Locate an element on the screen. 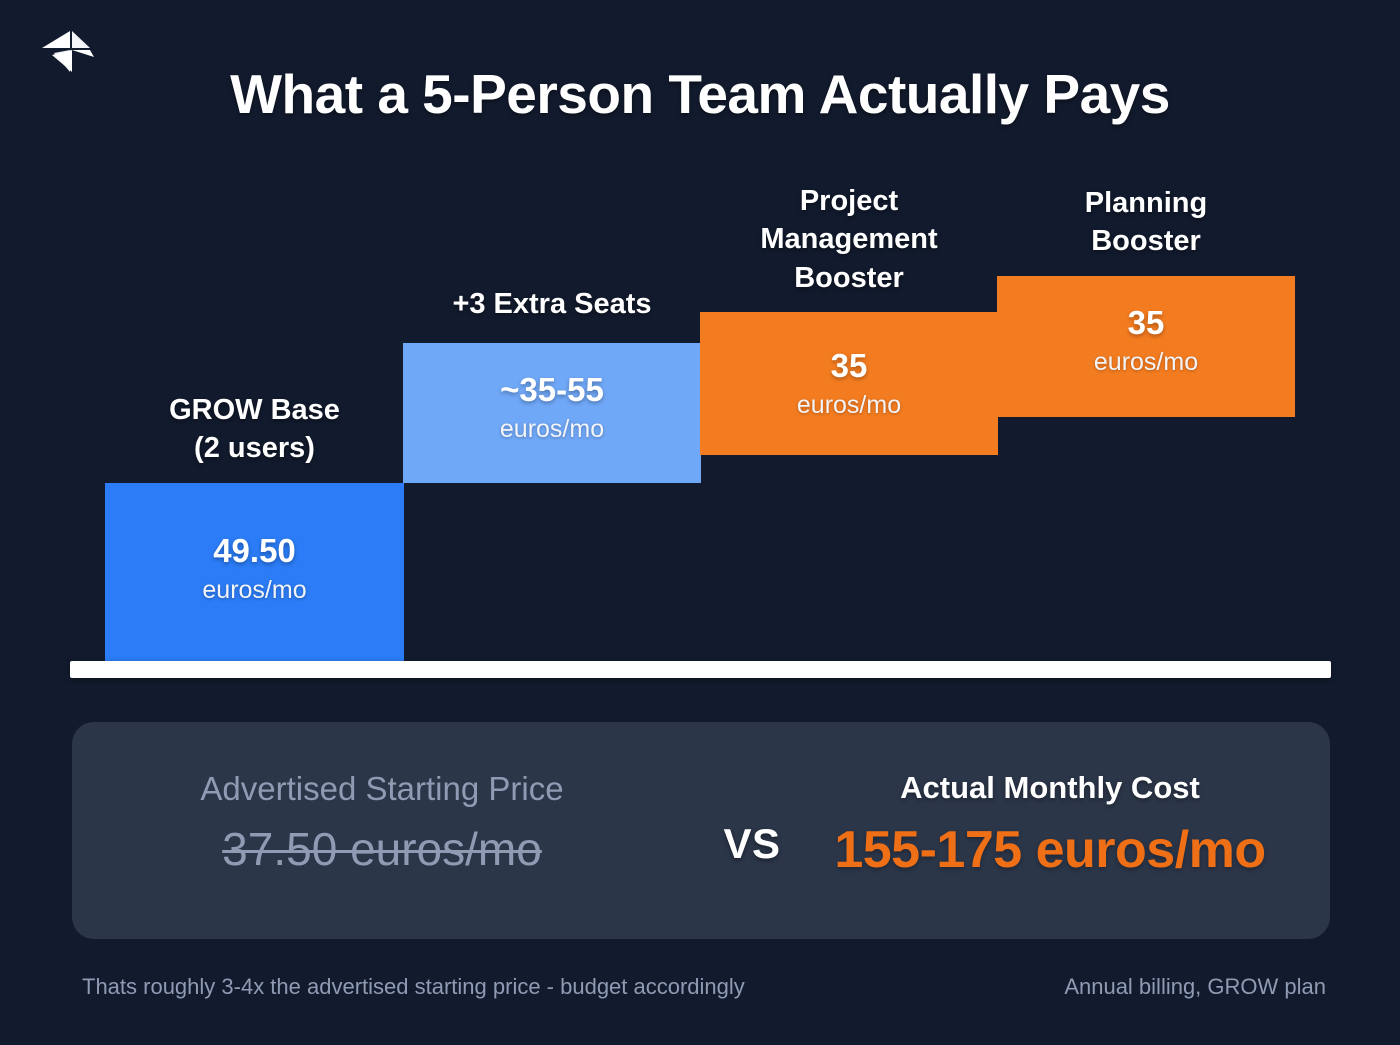  chart-baseline is located at coordinates (700, 669).